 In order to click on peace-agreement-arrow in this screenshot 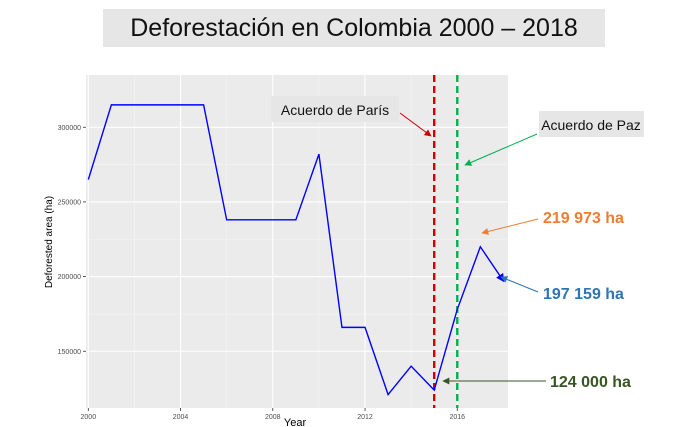, I will do `click(501, 149)`.